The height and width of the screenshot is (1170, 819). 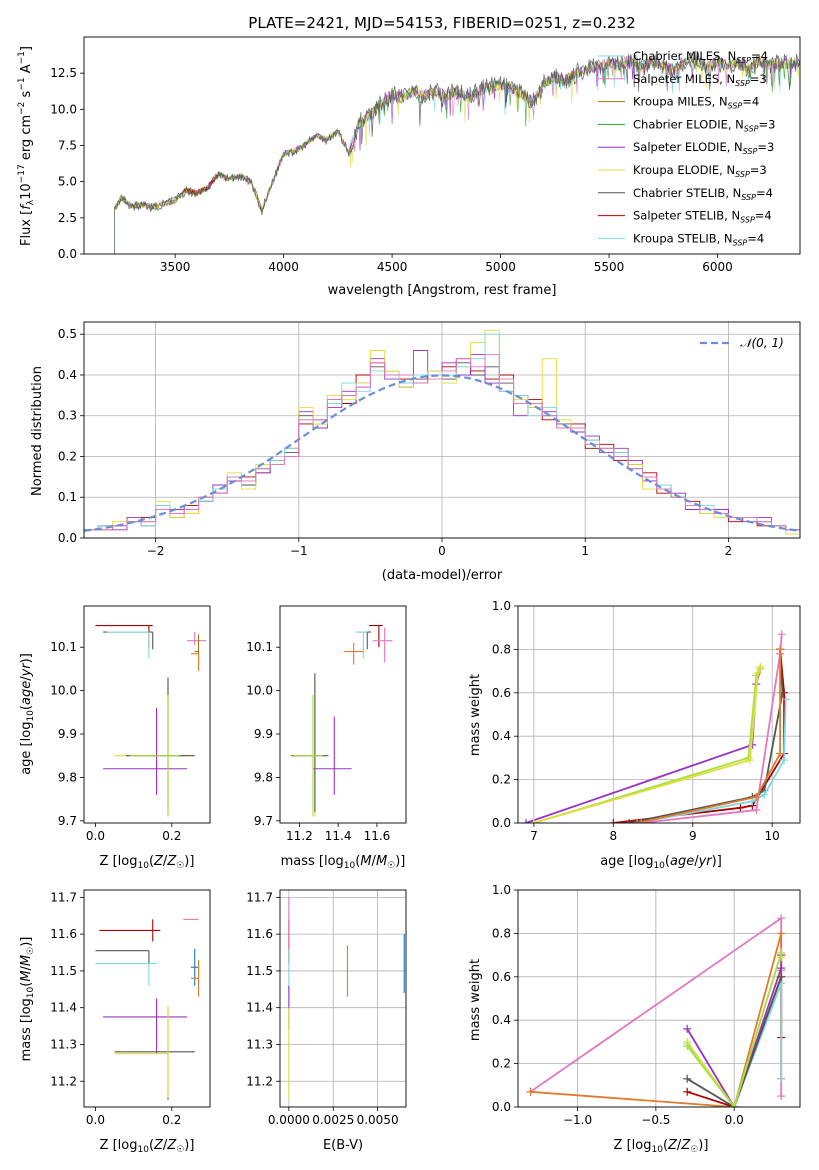 What do you see at coordinates (501, 693) in the screenshot?
I see `y-tick-label: 0.6` at bounding box center [501, 693].